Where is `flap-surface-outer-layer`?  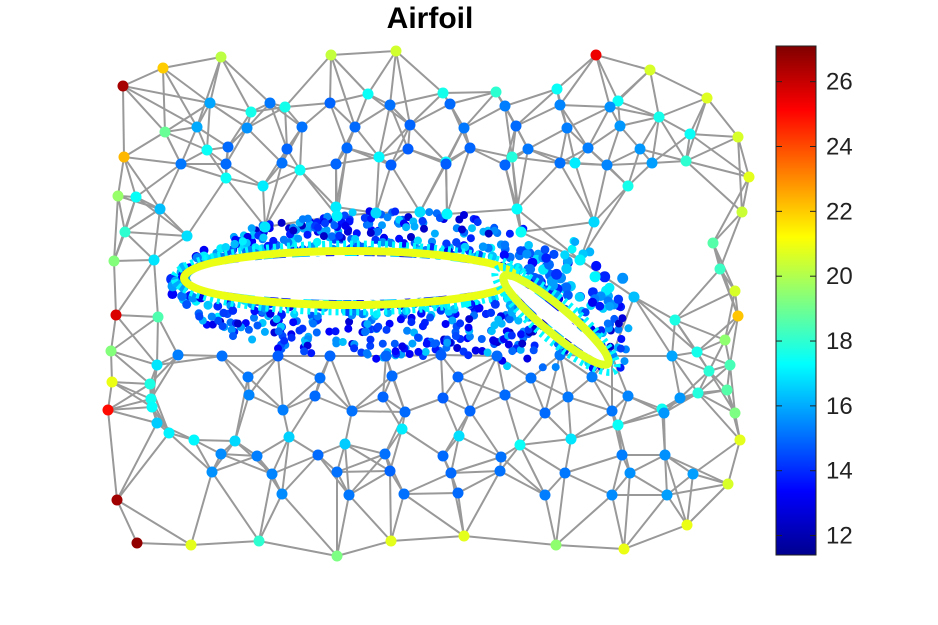
flap-surface-outer-layer is located at coordinates (556, 320).